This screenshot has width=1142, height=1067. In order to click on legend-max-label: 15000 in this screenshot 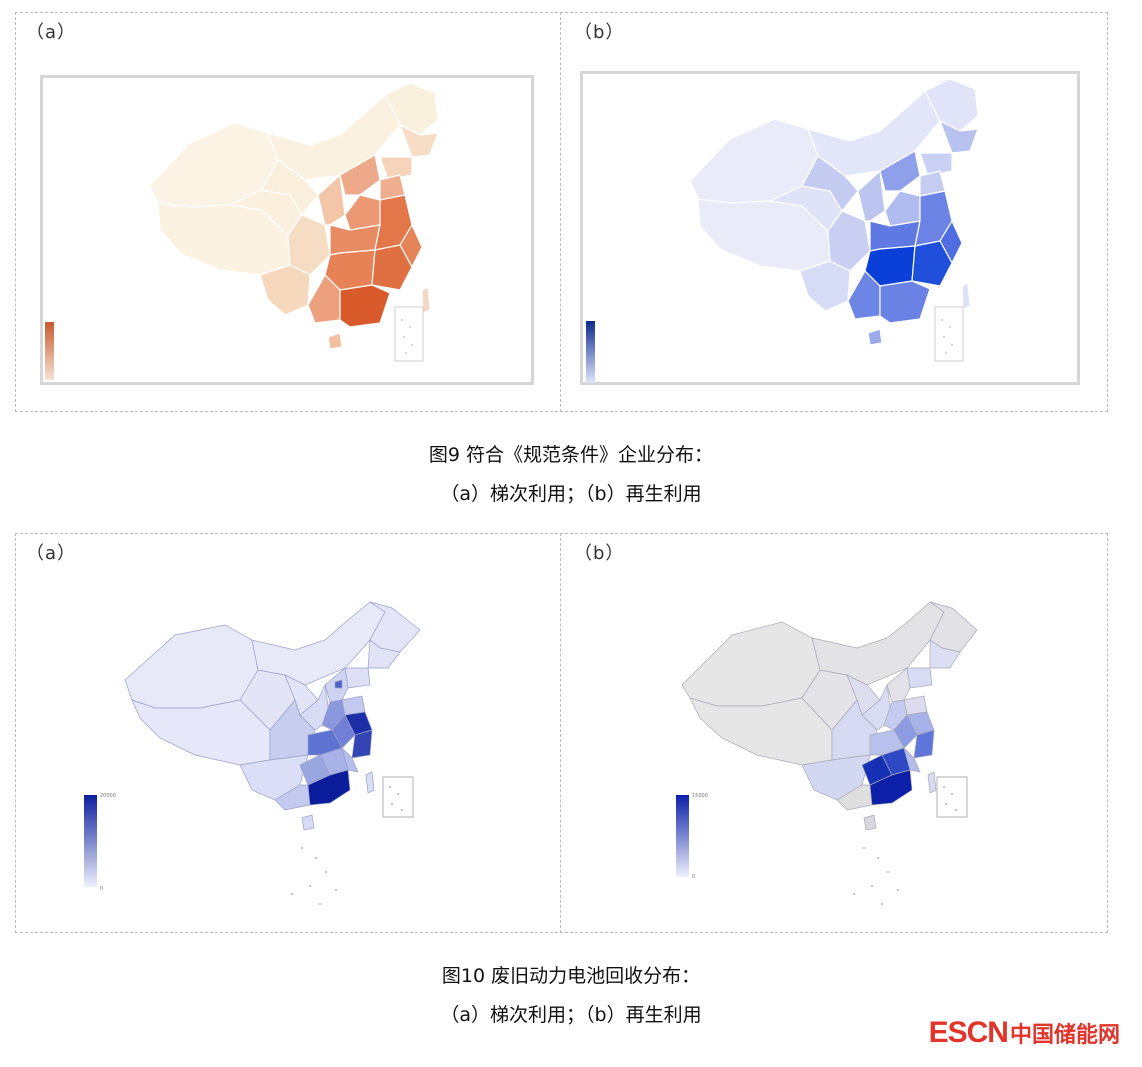, I will do `click(700, 796)`.